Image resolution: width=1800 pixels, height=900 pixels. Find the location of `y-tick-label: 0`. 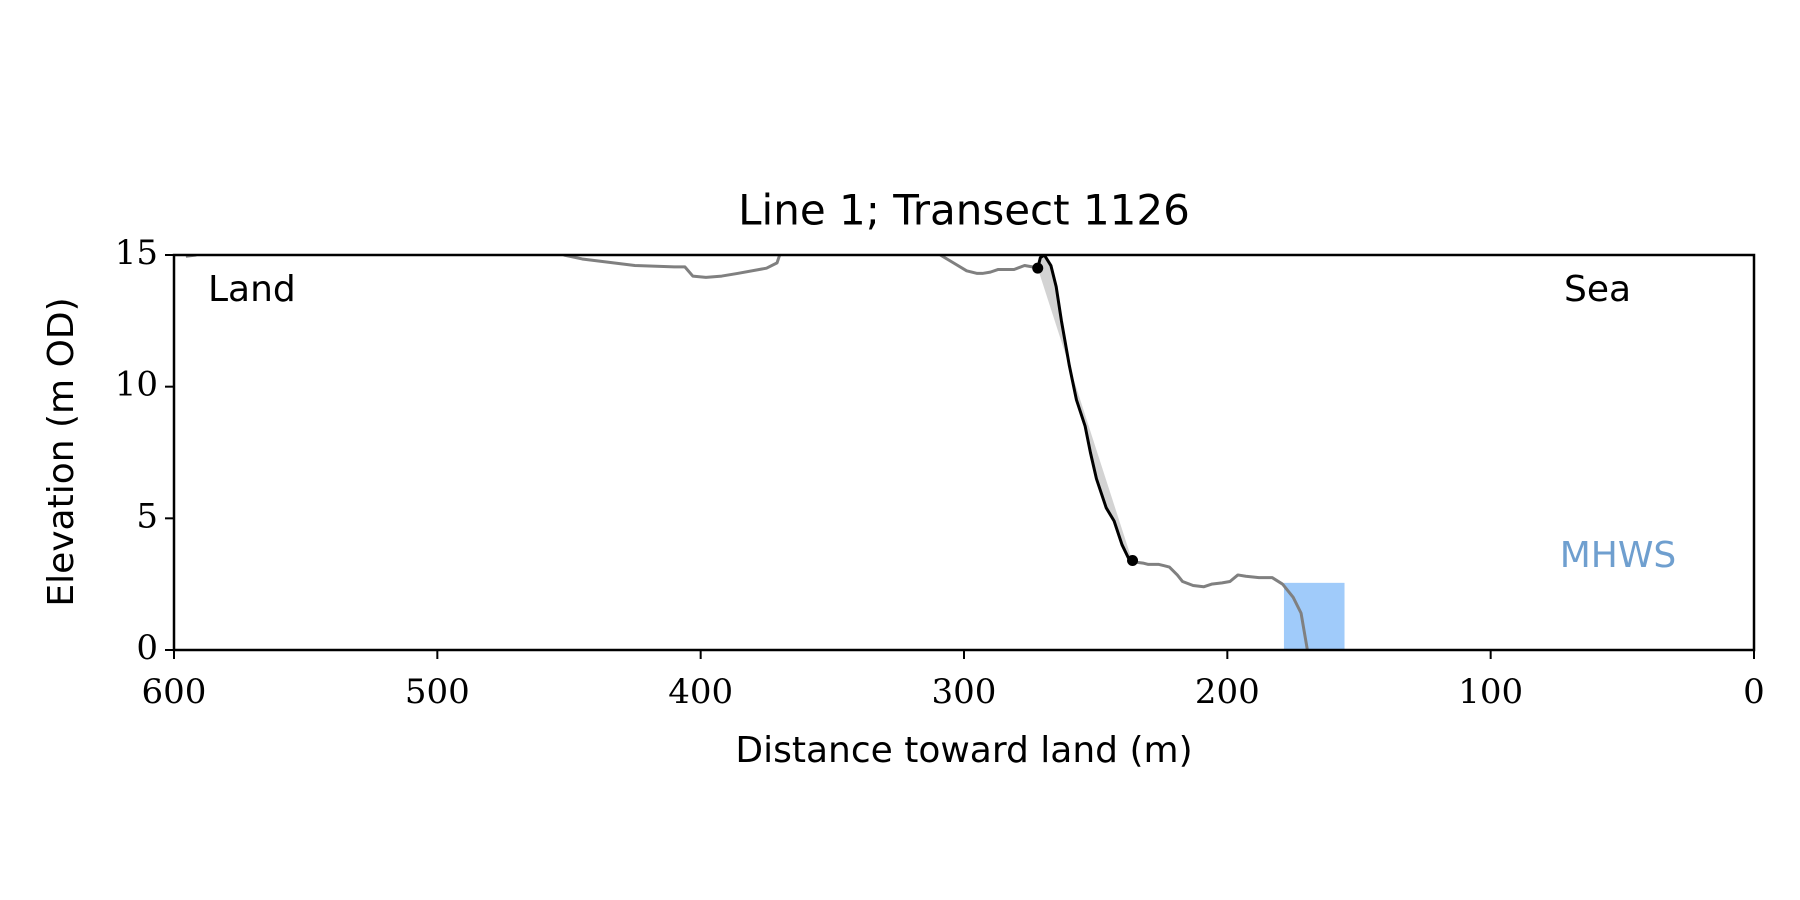

y-tick-label: 0 is located at coordinates (147, 648).